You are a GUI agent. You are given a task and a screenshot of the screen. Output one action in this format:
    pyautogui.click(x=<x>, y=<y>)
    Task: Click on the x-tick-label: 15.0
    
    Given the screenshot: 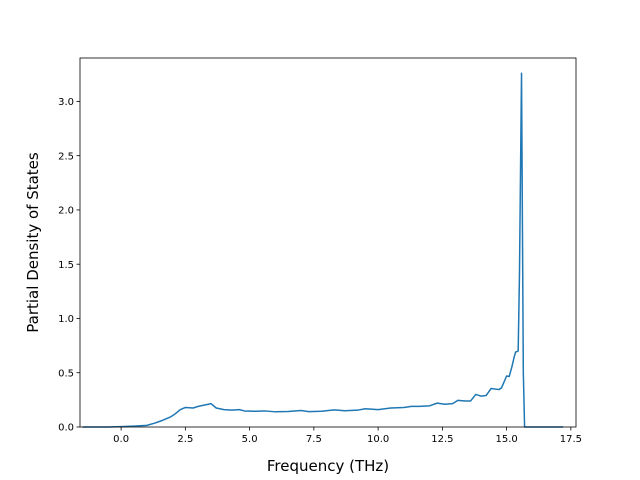 What is the action you would take?
    pyautogui.click(x=506, y=439)
    